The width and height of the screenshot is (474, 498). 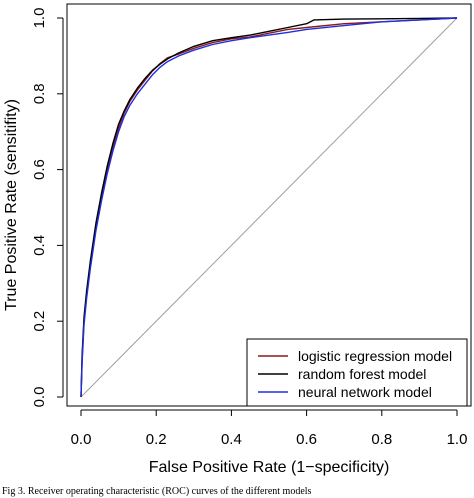 I want to click on y-tick-label: 0.8, so click(x=39, y=93).